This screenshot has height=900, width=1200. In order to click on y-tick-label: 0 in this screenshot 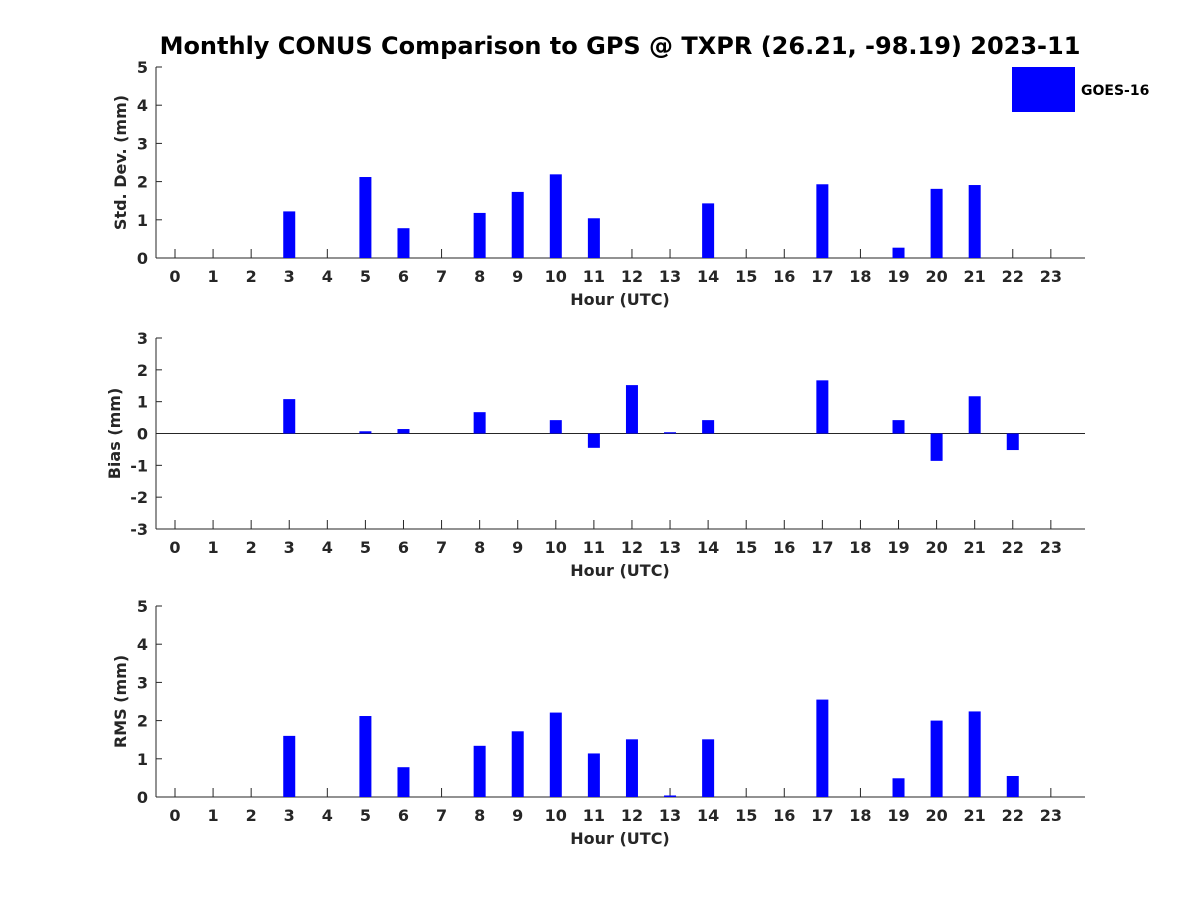, I will do `click(142, 434)`.